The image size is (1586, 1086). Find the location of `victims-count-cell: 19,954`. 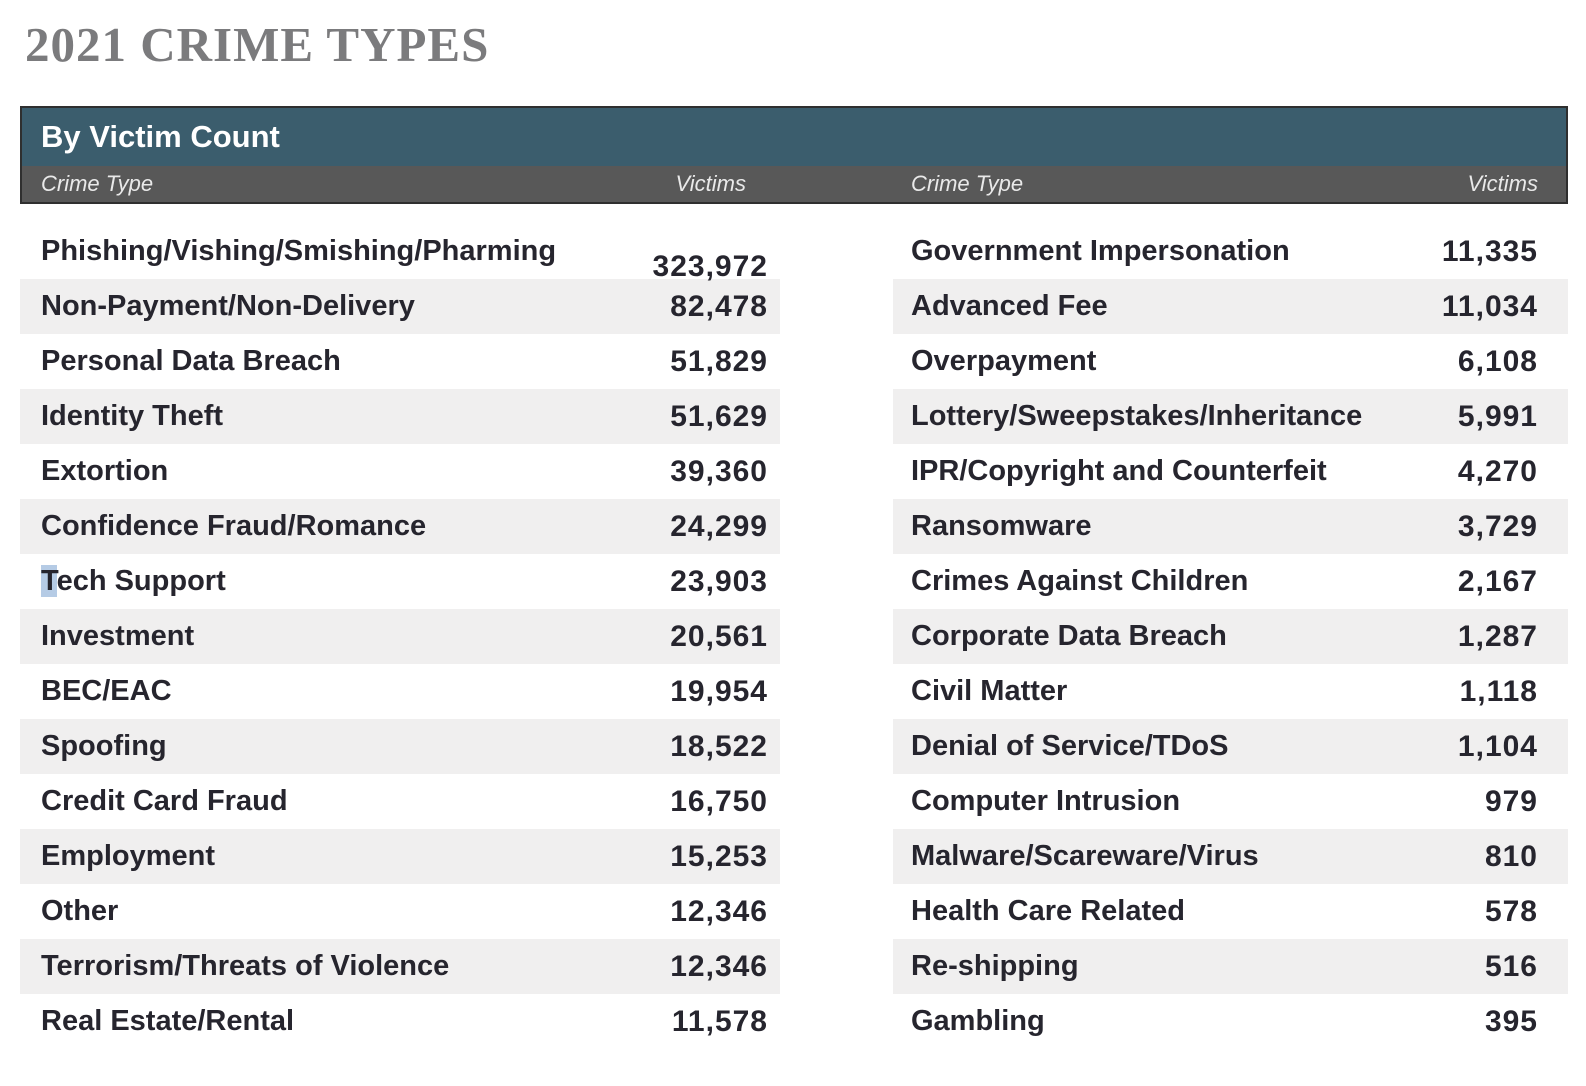

victims-count-cell: 19,954 is located at coordinates (719, 691).